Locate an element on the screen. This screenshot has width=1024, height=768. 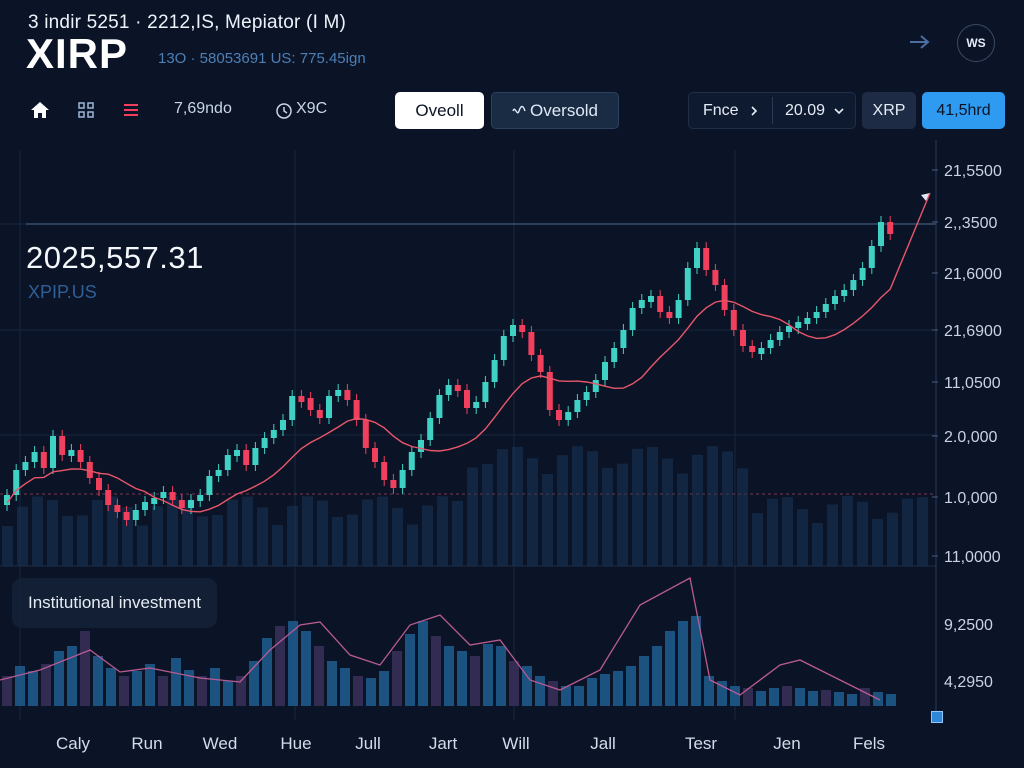
indicator-axis-label: 9,2500 is located at coordinates (968, 625).